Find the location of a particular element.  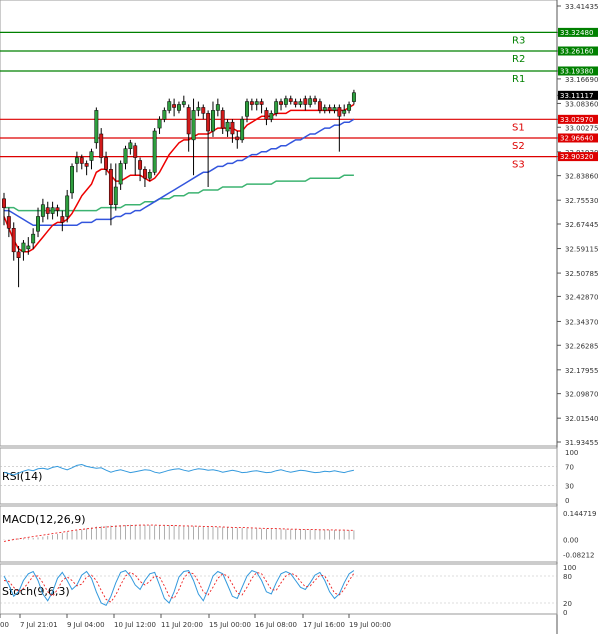

time-tick-label: 7 Jul 21:01 is located at coordinates (39, 625).